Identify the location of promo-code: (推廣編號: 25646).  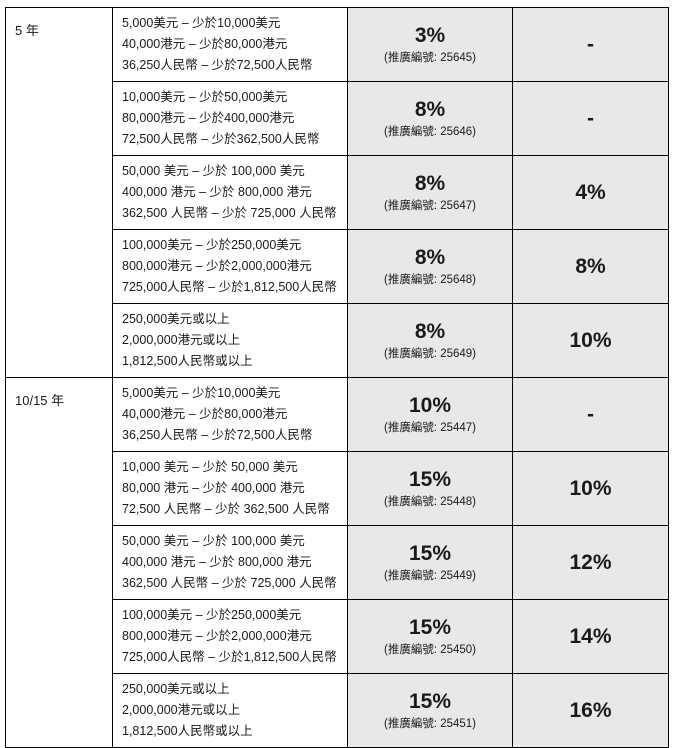
(430, 131).